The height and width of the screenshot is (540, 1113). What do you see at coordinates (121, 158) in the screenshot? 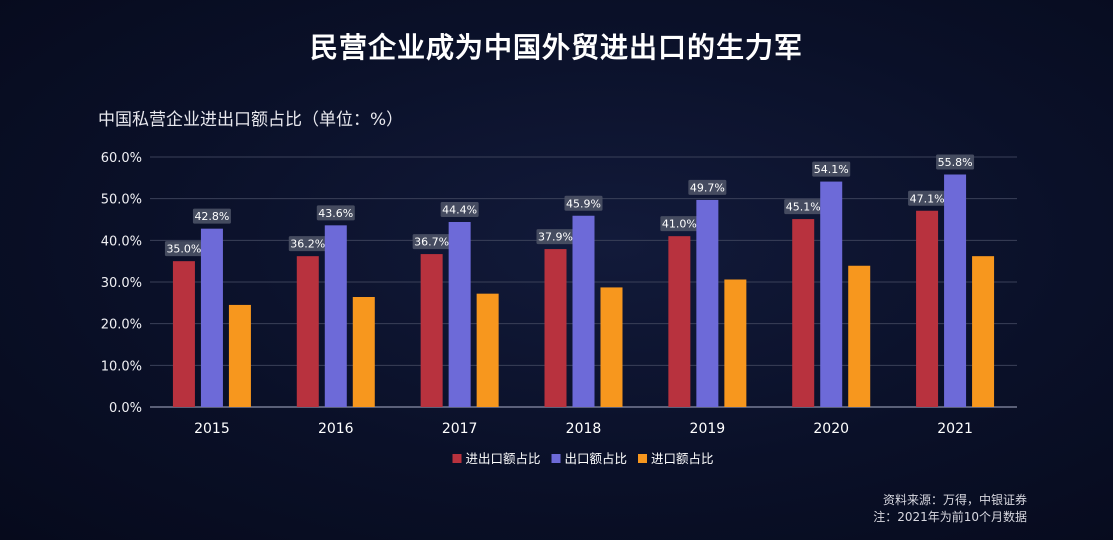
I see `y-tick-label: 60.0%` at bounding box center [121, 158].